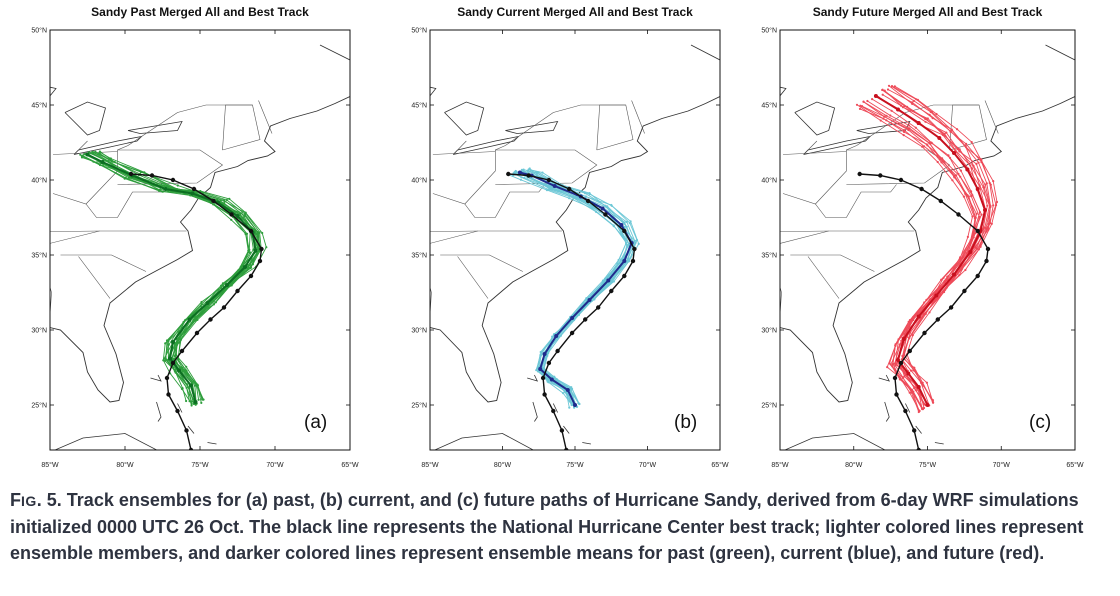 The image size is (1120, 596). Describe the element at coordinates (39, 106) in the screenshot. I see `lat-tick-label: 45°N` at that location.